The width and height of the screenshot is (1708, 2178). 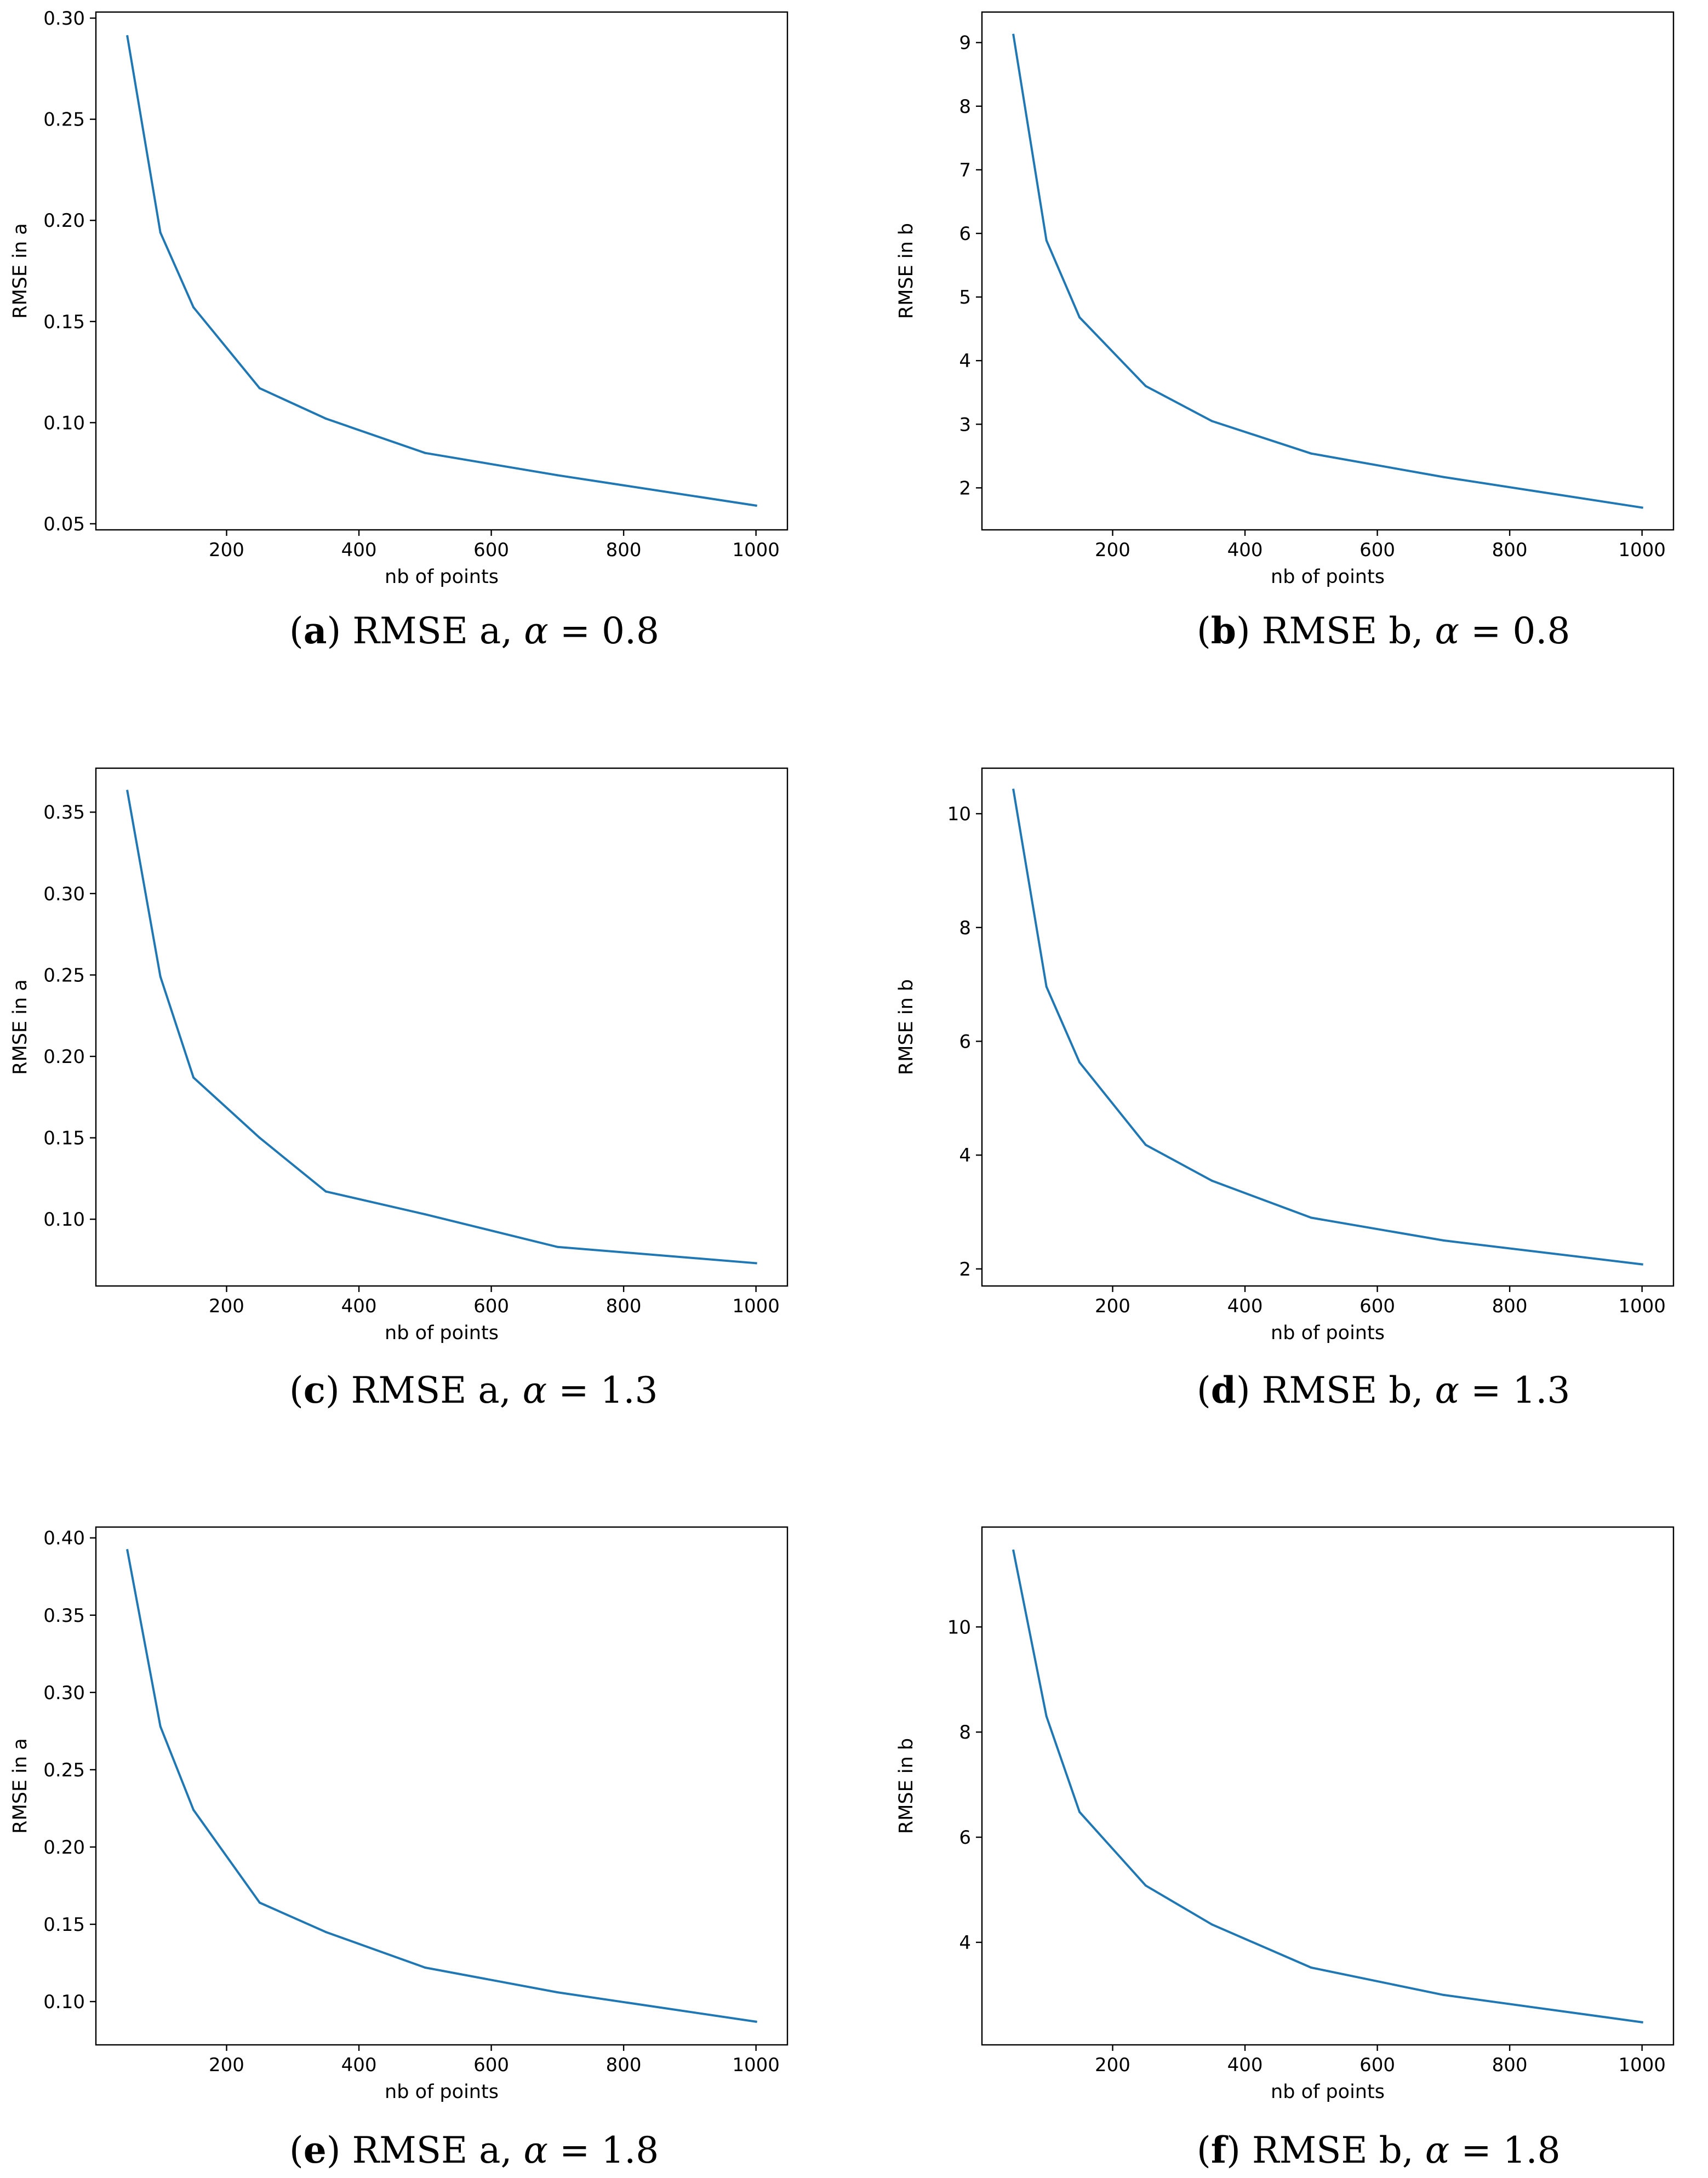 I want to click on y-tick-label: 4, so click(x=965, y=1156).